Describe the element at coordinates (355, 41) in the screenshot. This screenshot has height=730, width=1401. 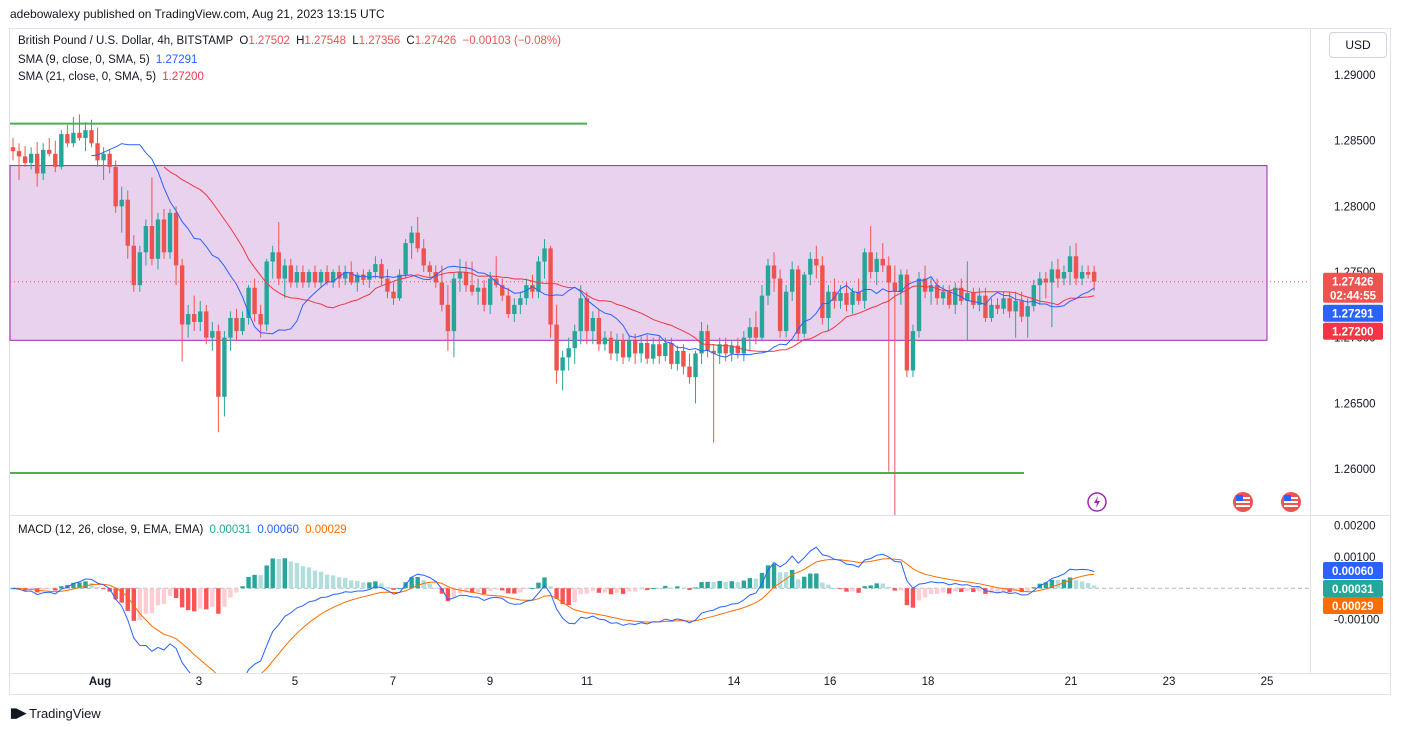
I see `low-label: L` at that location.